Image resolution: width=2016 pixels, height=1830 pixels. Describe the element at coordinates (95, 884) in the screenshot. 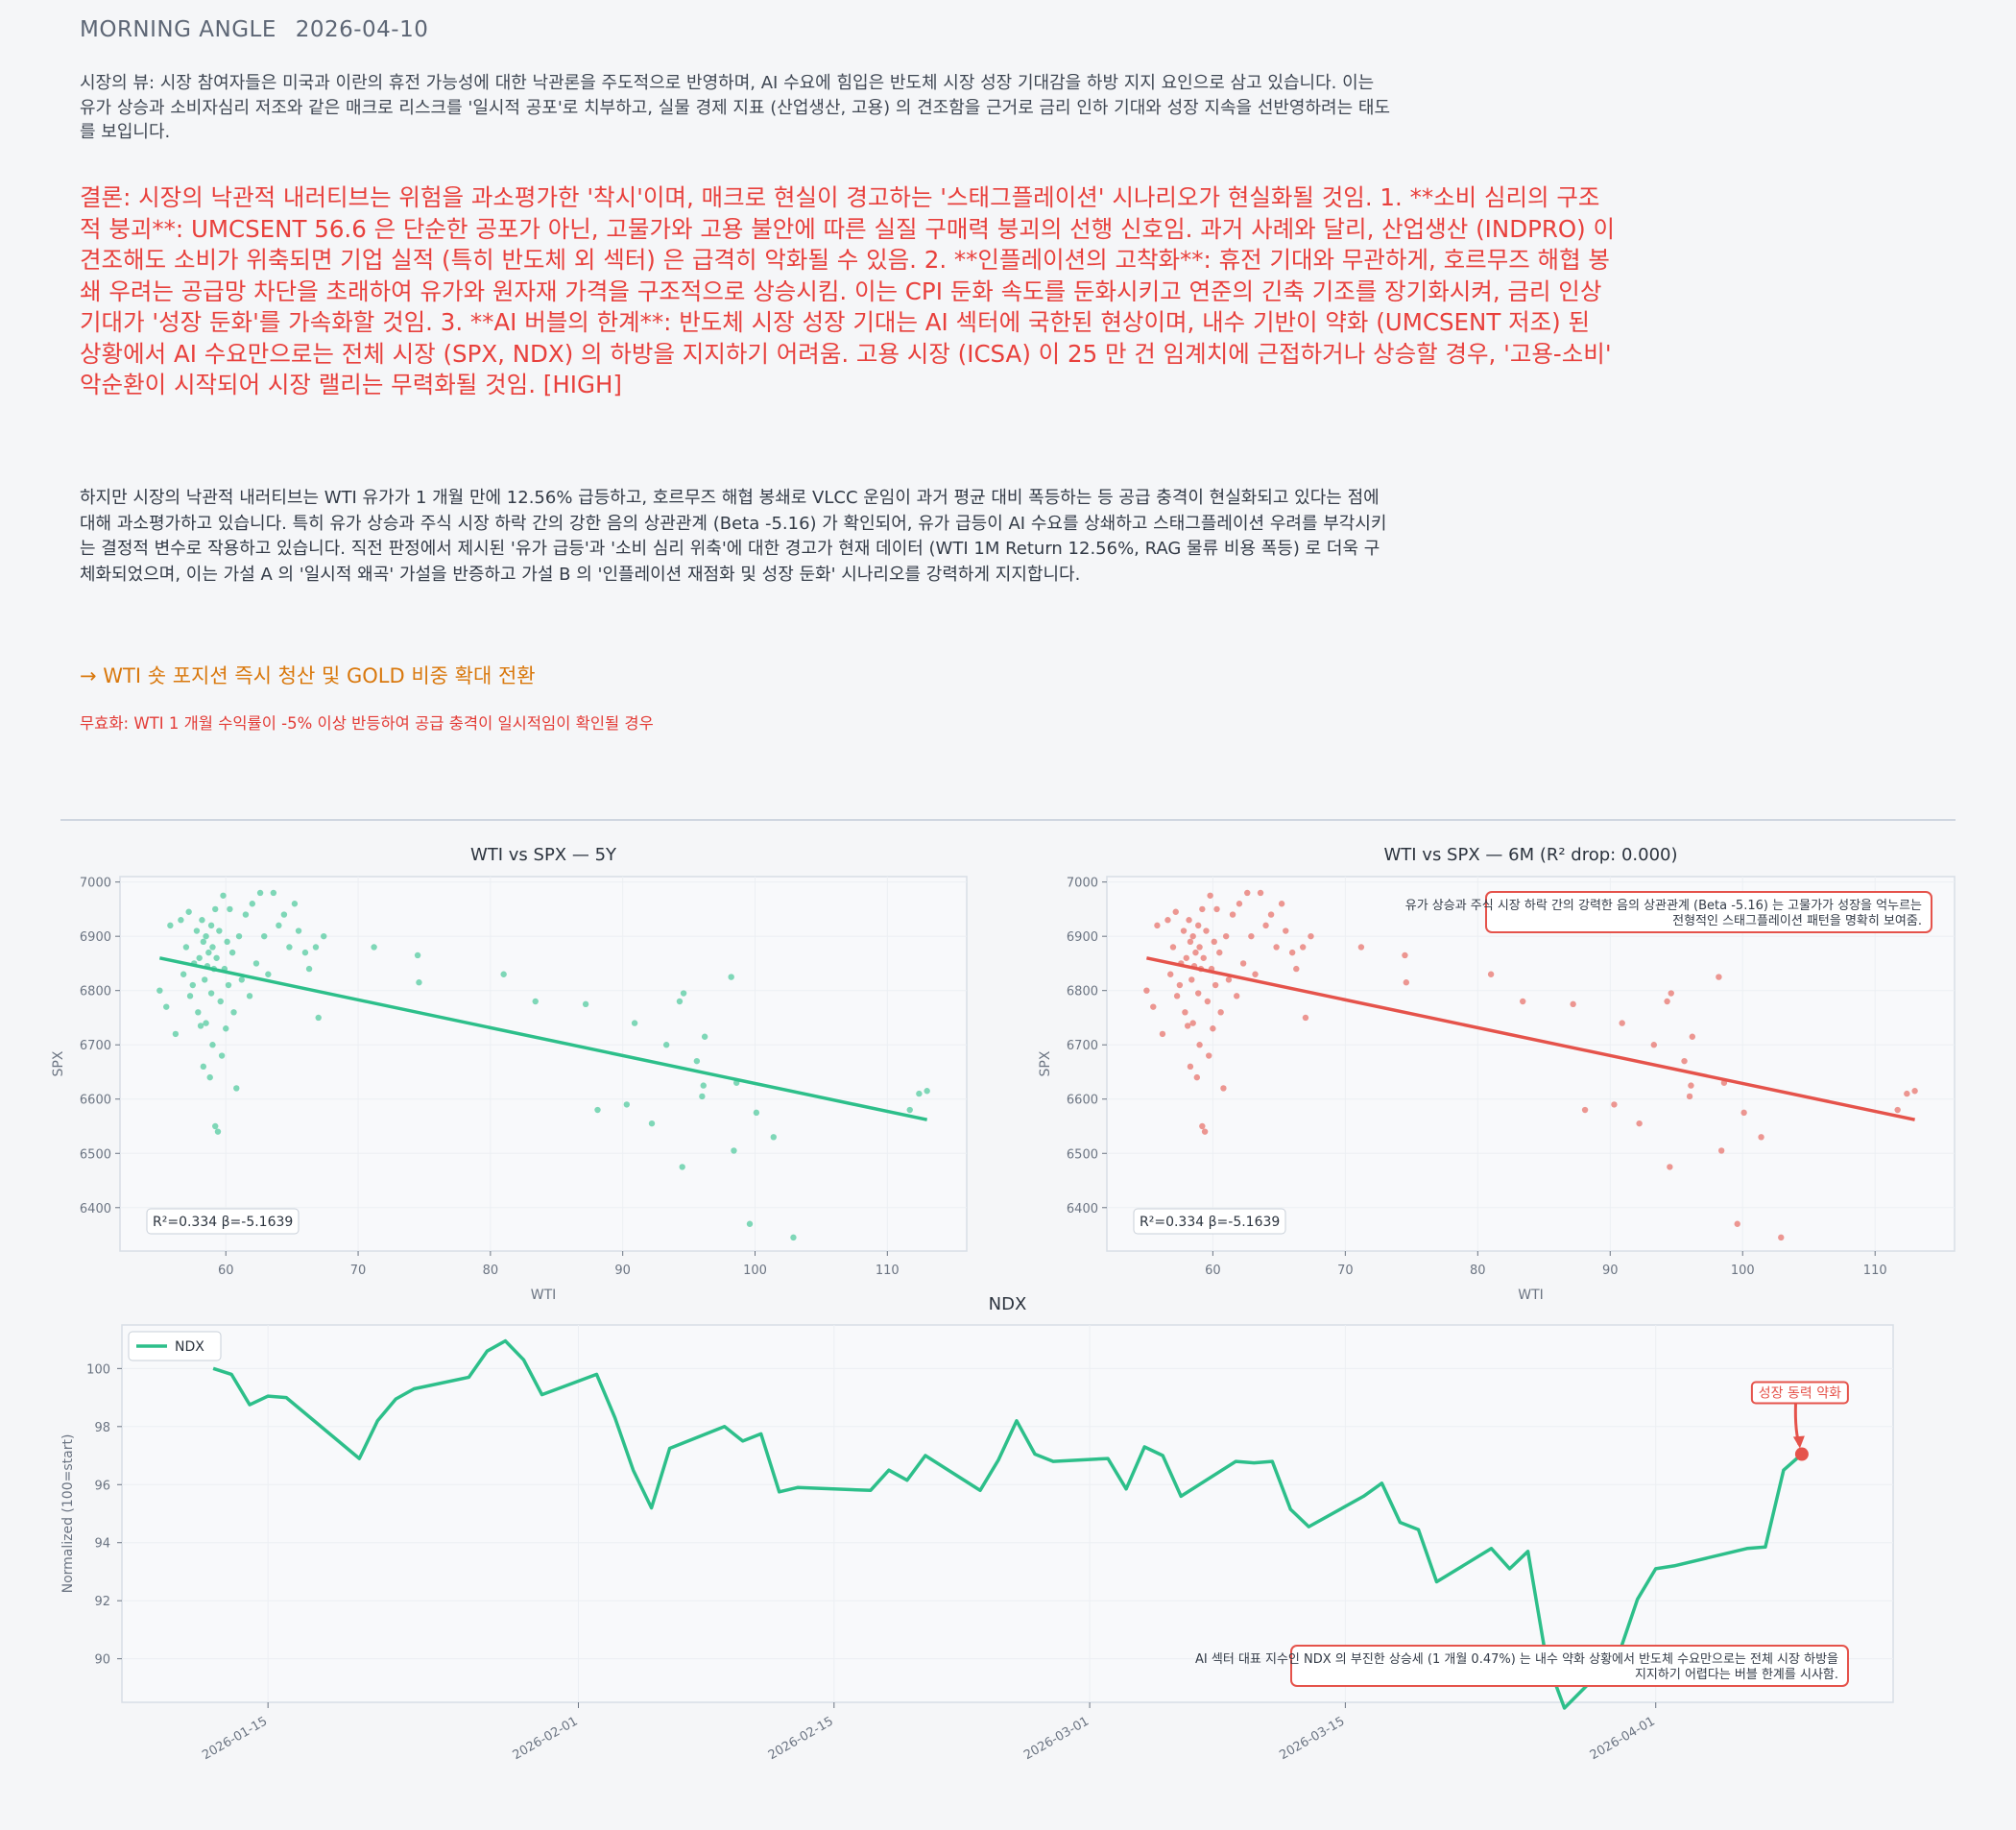

I see `y-tick-label: 7000` at that location.